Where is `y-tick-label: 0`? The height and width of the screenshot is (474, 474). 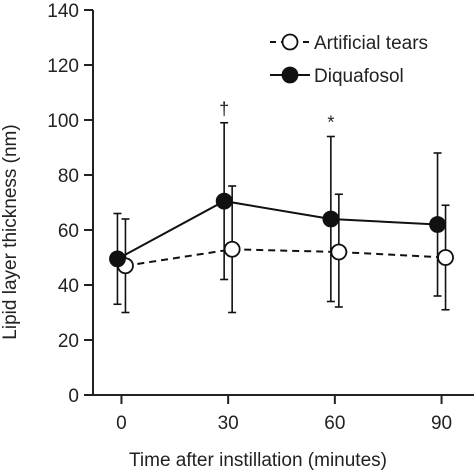
y-tick-label: 0 is located at coordinates (73, 396).